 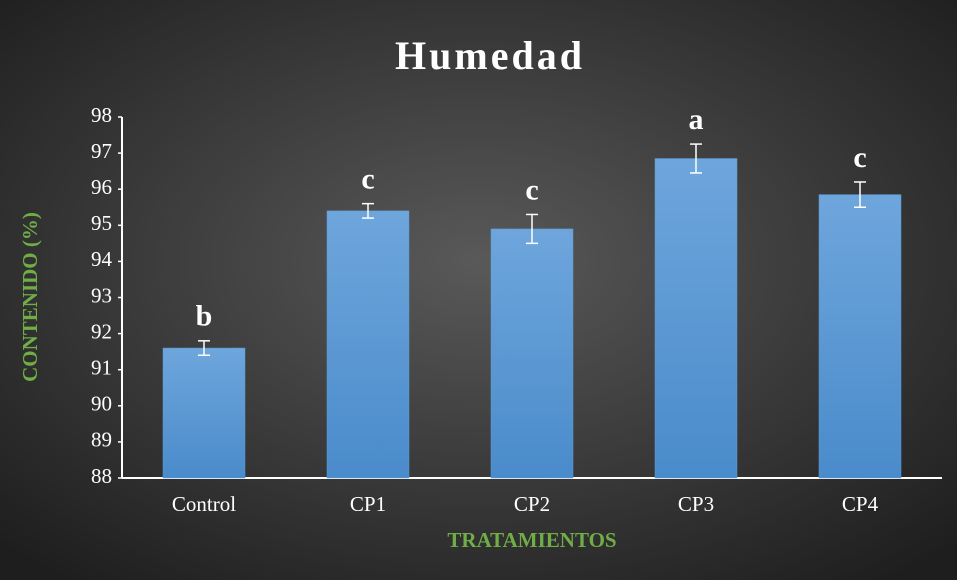 What do you see at coordinates (30, 297) in the screenshot?
I see `y-axis-label: CONTENIDO (%)` at bounding box center [30, 297].